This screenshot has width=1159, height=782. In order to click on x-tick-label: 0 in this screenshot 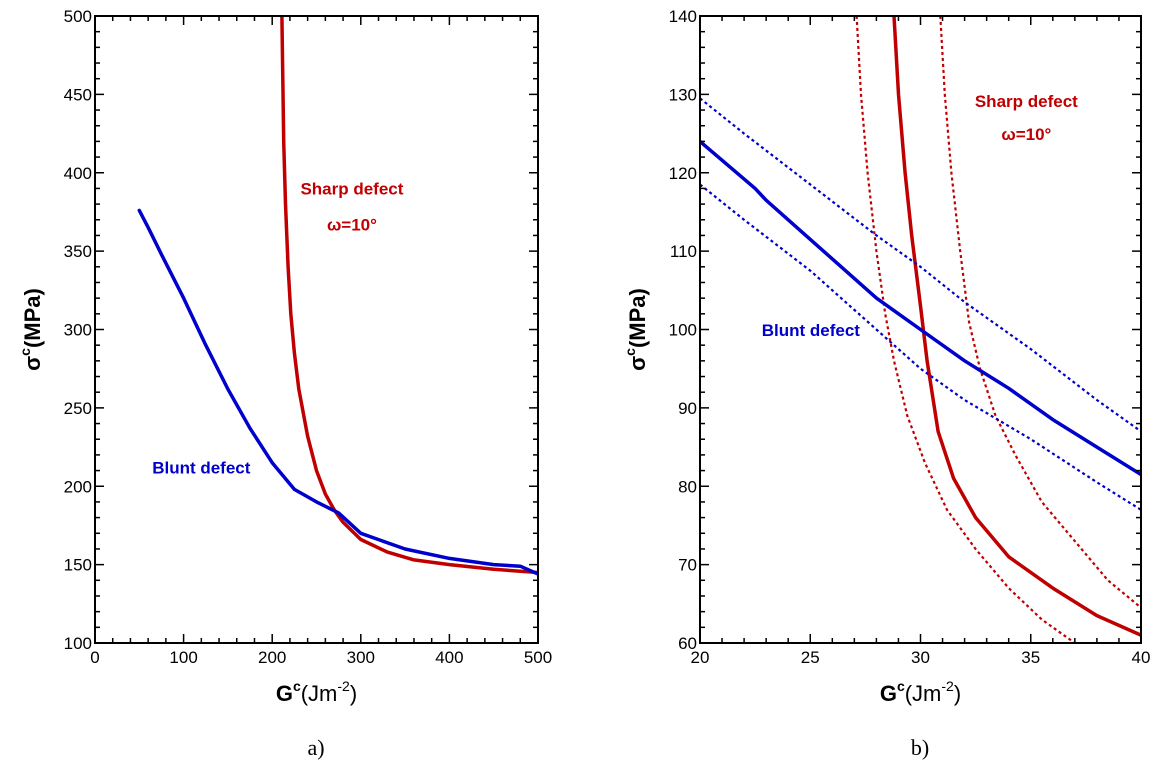, I will do `click(94, 657)`.